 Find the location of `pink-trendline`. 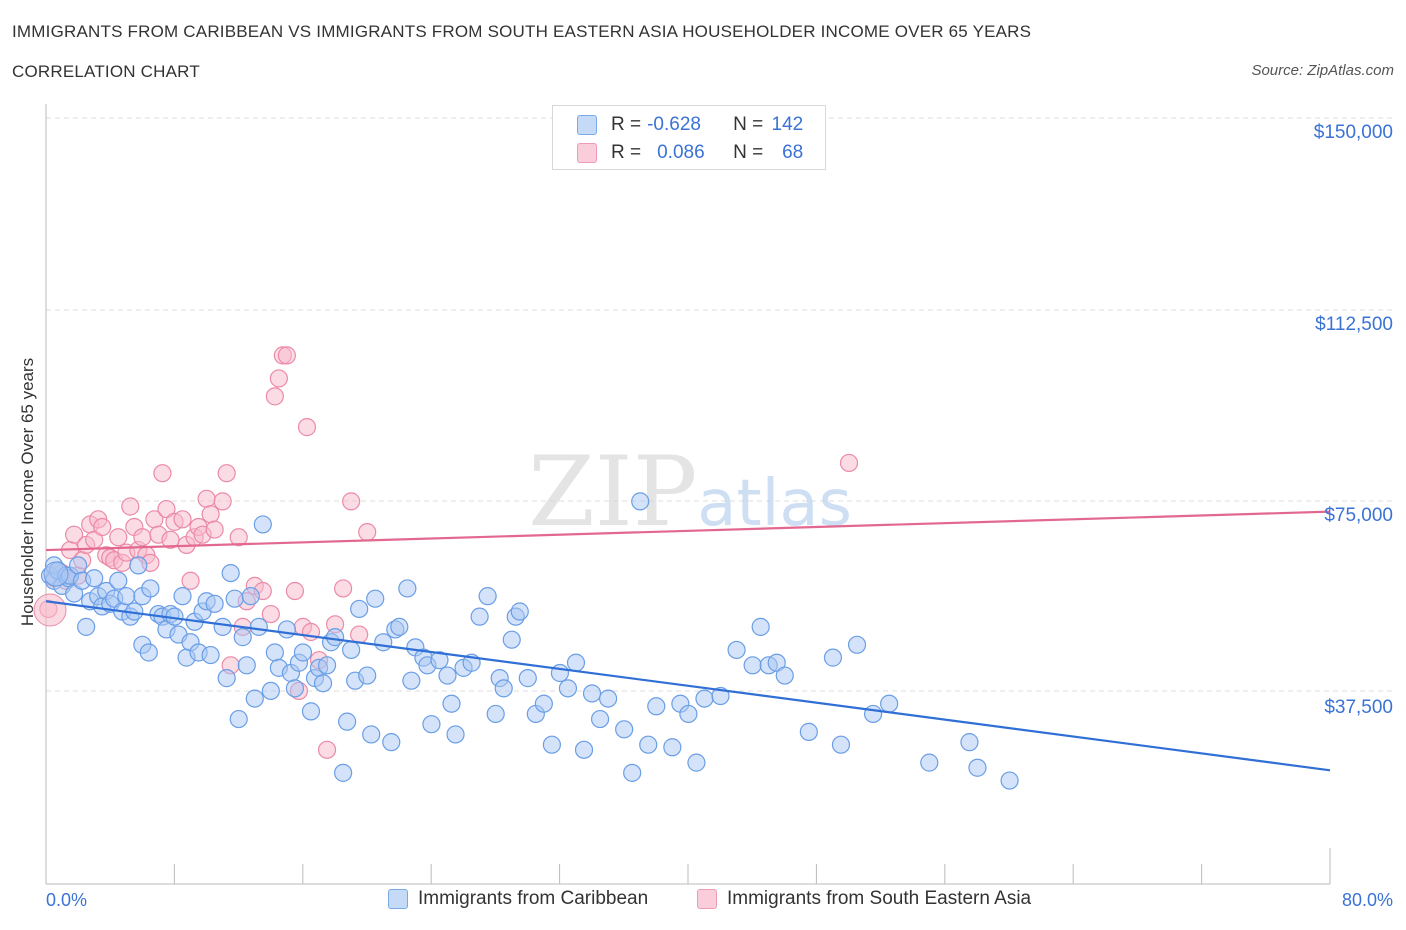

pink-trendline is located at coordinates (688, 531).